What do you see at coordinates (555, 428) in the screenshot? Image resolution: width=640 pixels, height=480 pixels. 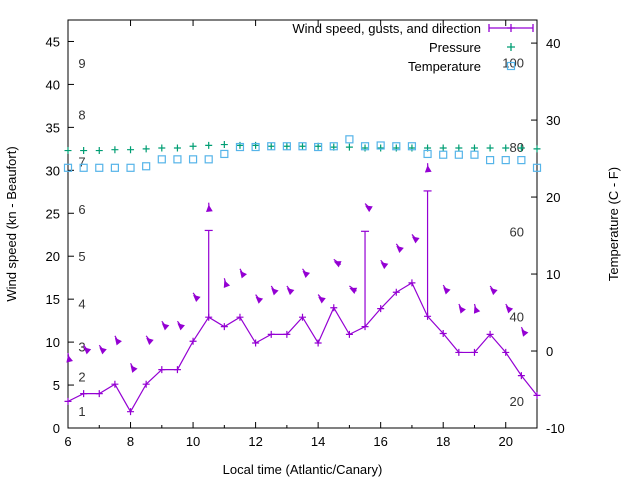 I see `y2-tick-label: -10` at bounding box center [555, 428].